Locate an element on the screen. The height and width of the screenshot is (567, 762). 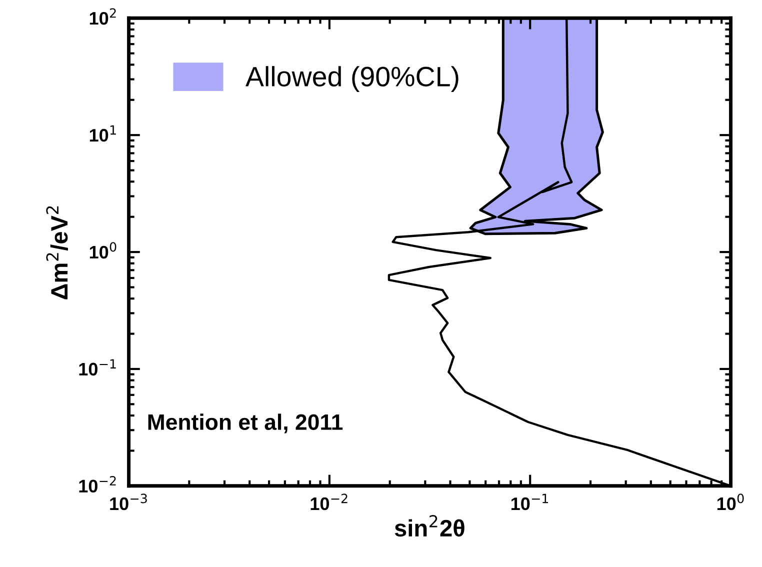
x-tick-label: 10$^{0}$ is located at coordinates (730, 502).